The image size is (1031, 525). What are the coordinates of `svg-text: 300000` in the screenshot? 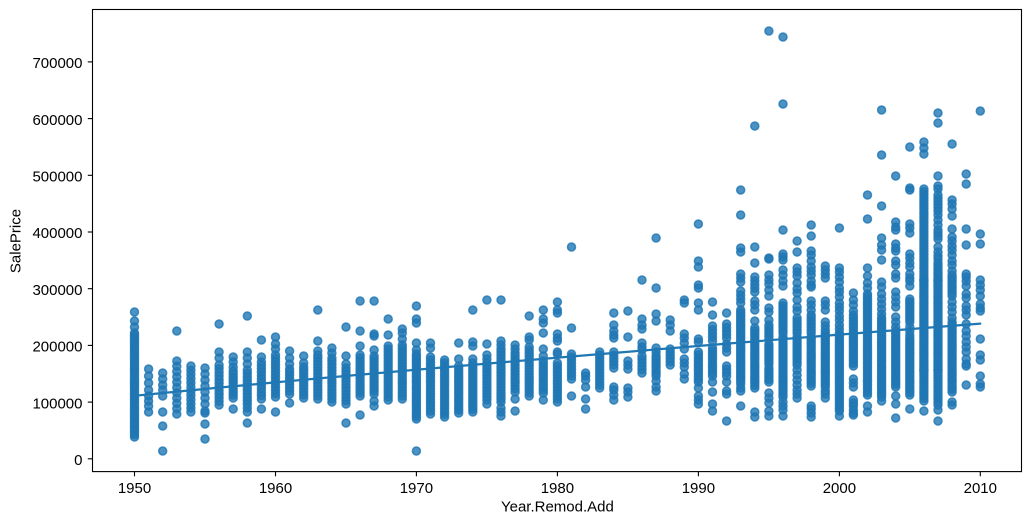 It's located at (57, 290).